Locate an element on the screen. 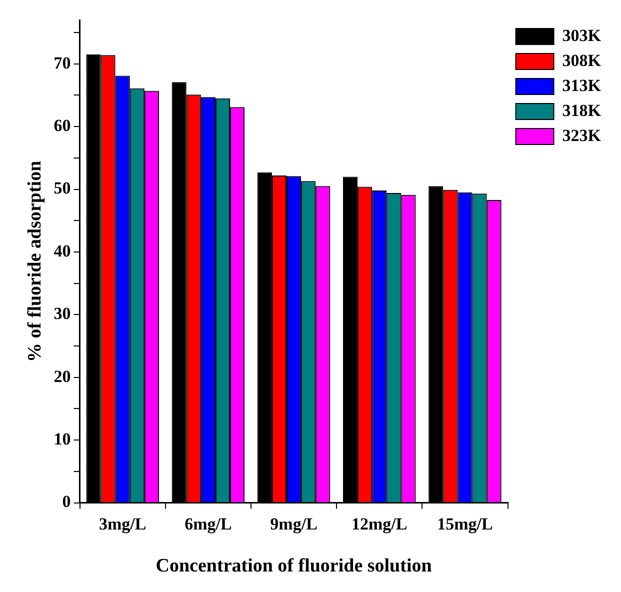  y-tick-label: 20 is located at coordinates (62, 376).